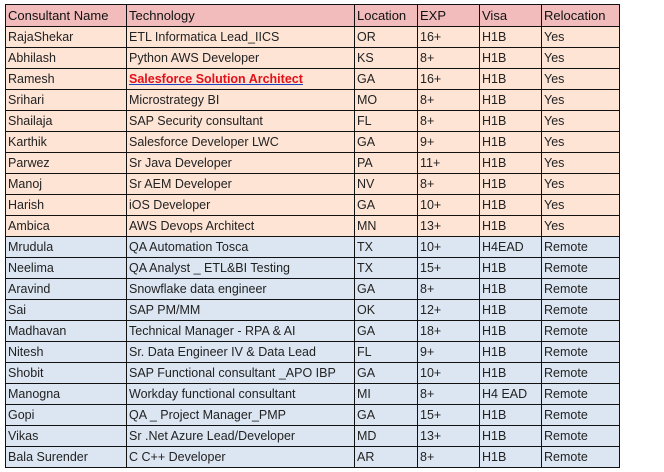  I want to click on cell-name: Sai, so click(66, 310).